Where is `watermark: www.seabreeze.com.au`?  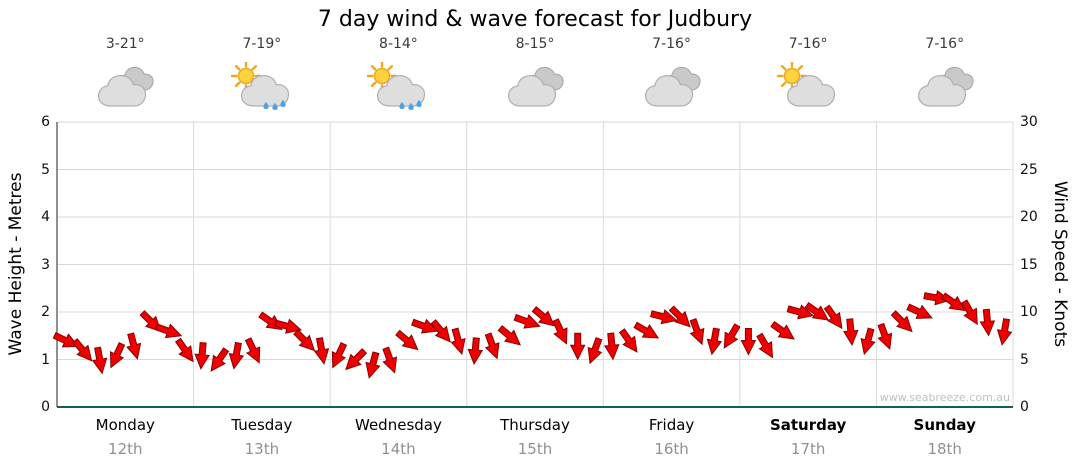 watermark: www.seabreeze.com.au is located at coordinates (944, 397).